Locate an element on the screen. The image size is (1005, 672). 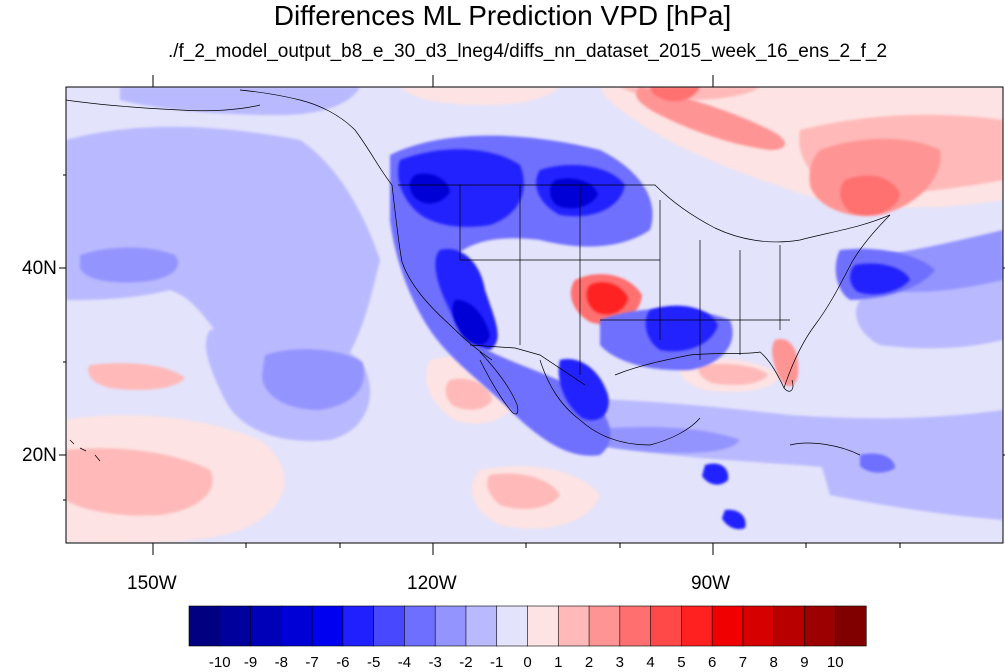
colorbar-label: 6 is located at coordinates (712, 662).